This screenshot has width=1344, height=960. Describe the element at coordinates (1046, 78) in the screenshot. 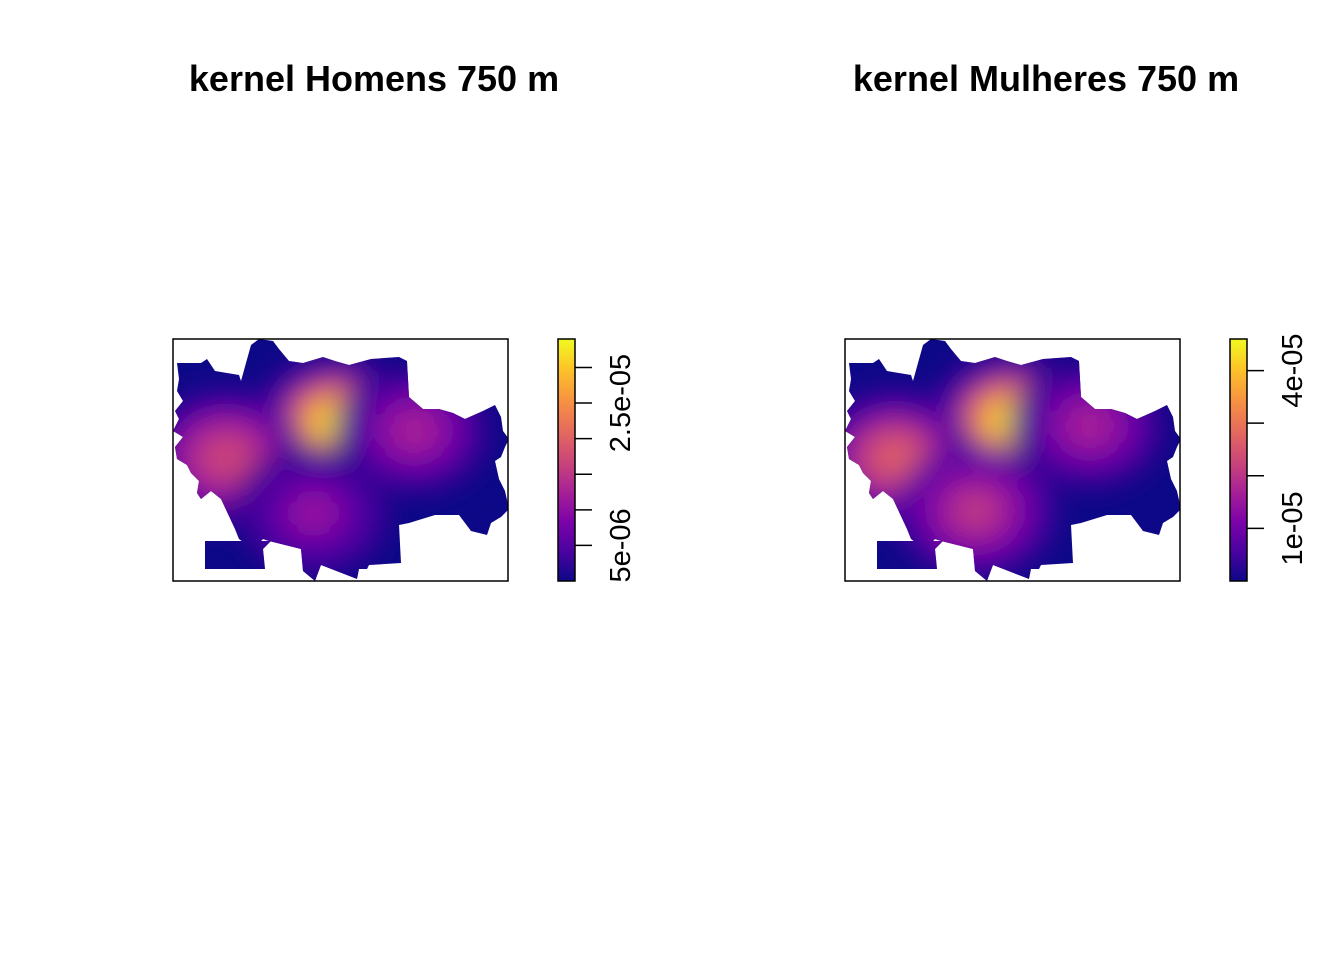

I see `panel-title: kernel Mulheres 750 m` at that location.